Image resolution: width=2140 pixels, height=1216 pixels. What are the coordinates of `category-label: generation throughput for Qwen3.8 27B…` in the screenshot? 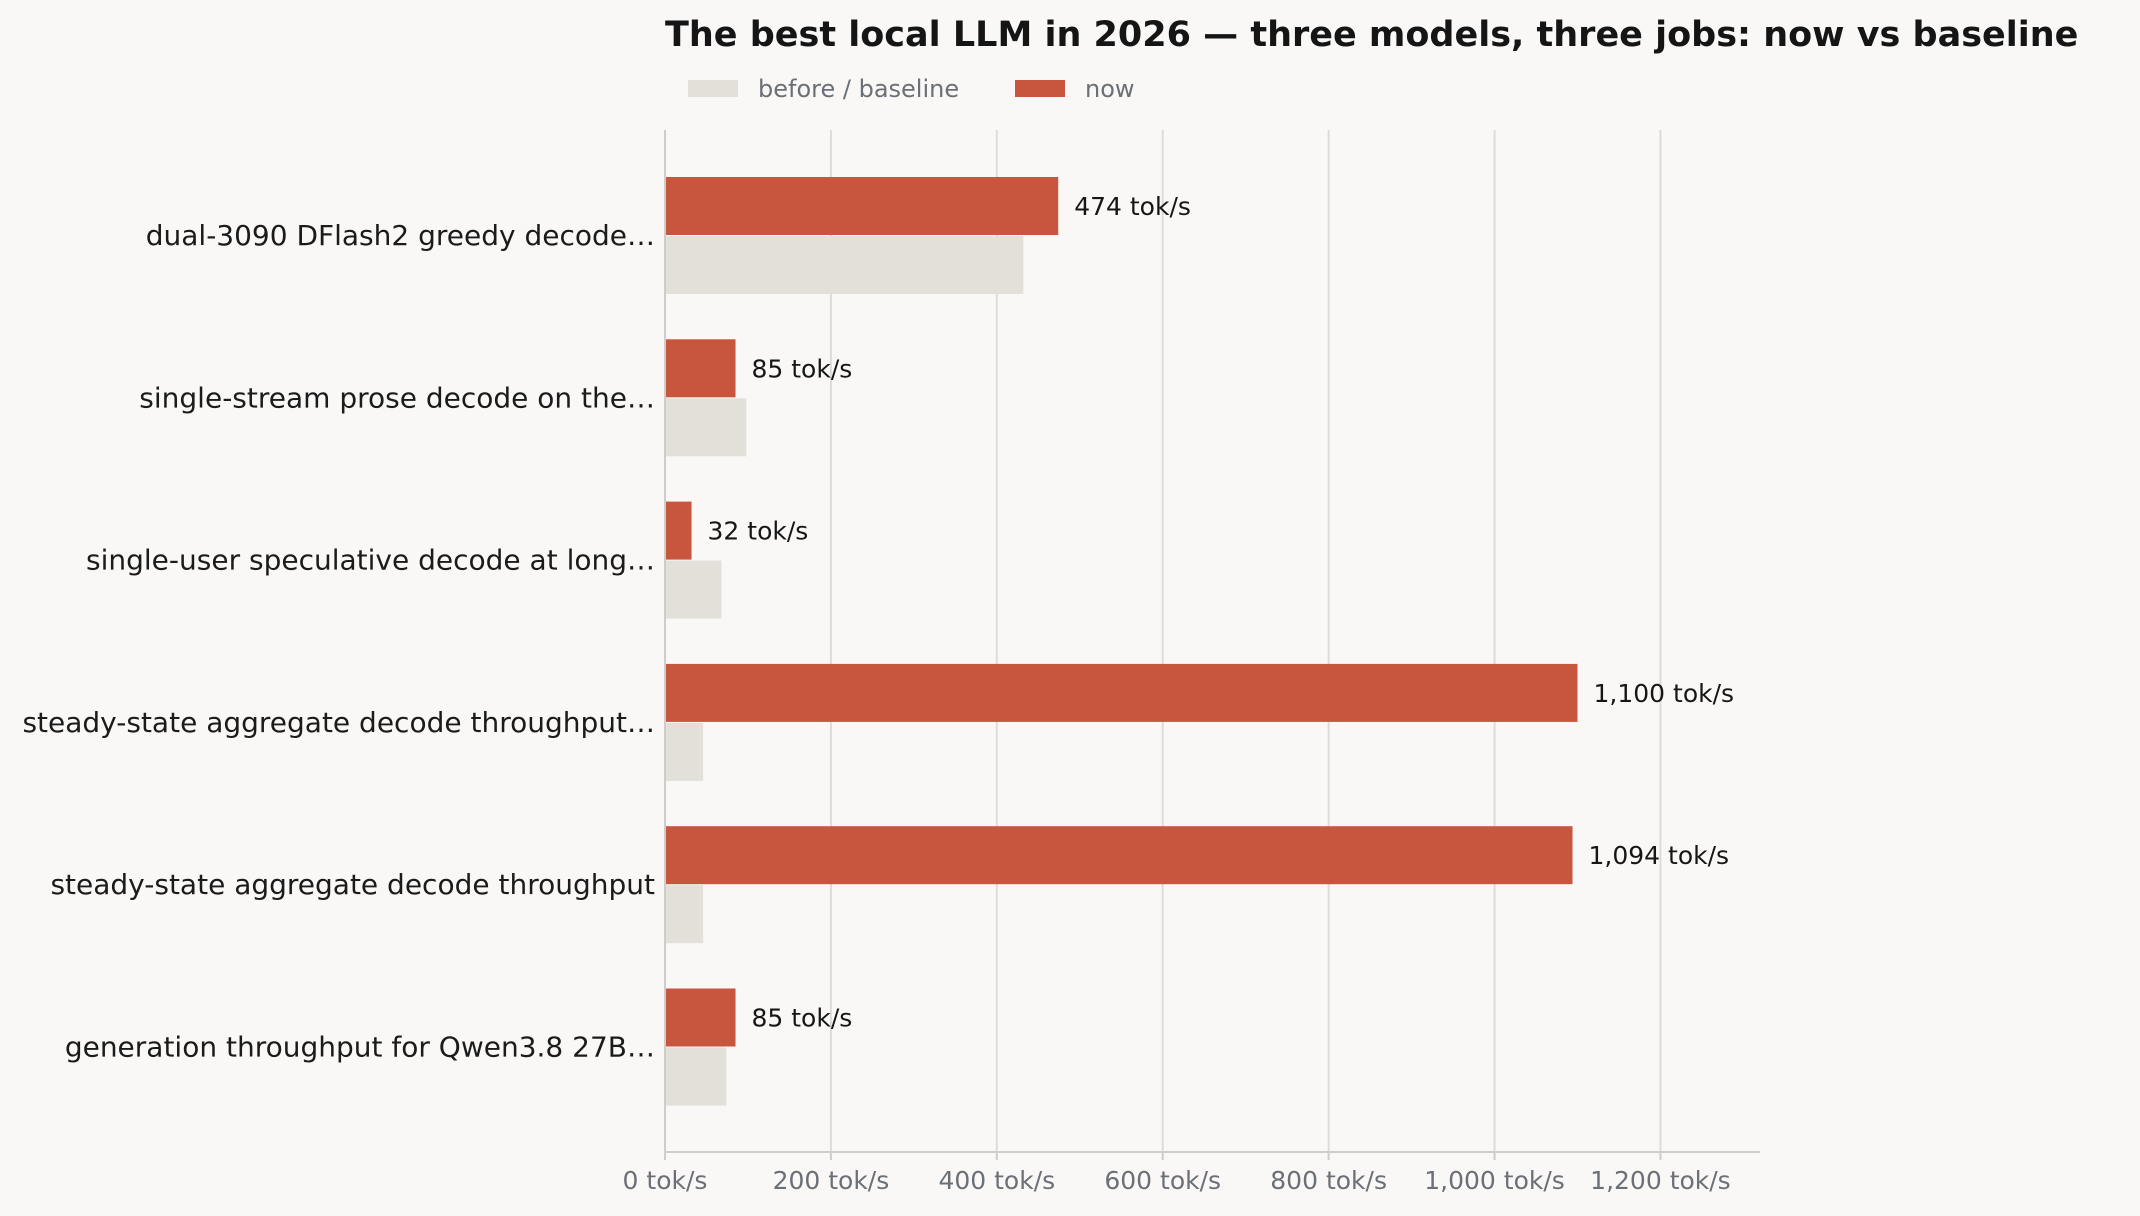 It's located at (360, 1047).